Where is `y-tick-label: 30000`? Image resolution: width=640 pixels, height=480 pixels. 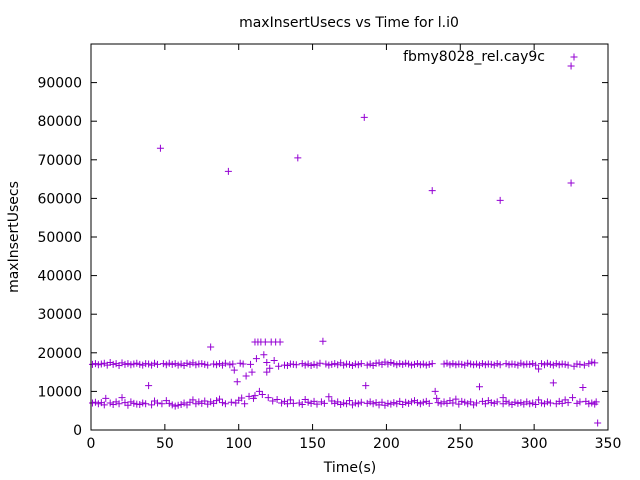 y-tick-label: 30000 is located at coordinates (59, 315).